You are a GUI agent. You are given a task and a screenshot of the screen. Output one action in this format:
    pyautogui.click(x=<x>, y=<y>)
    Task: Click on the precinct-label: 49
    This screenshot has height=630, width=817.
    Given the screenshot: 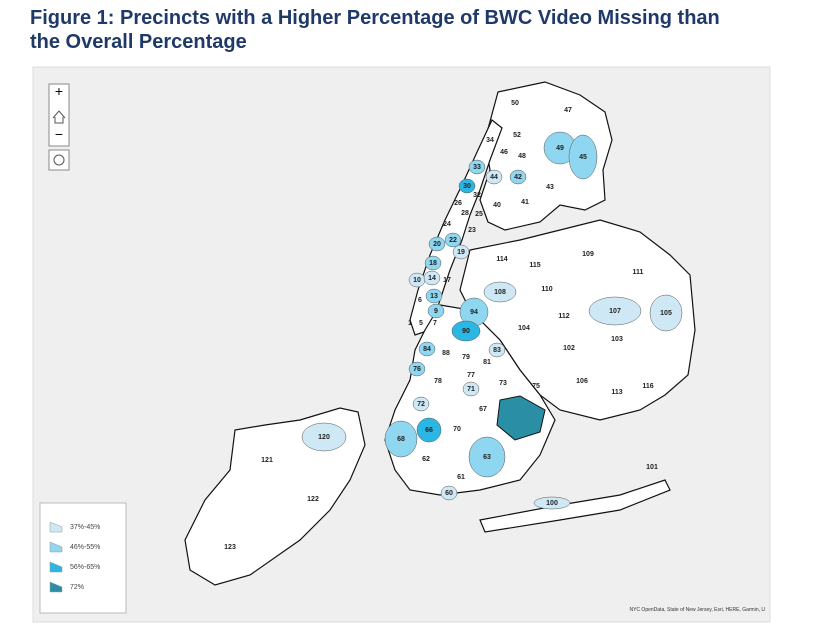 What is the action you would take?
    pyautogui.click(x=560, y=148)
    